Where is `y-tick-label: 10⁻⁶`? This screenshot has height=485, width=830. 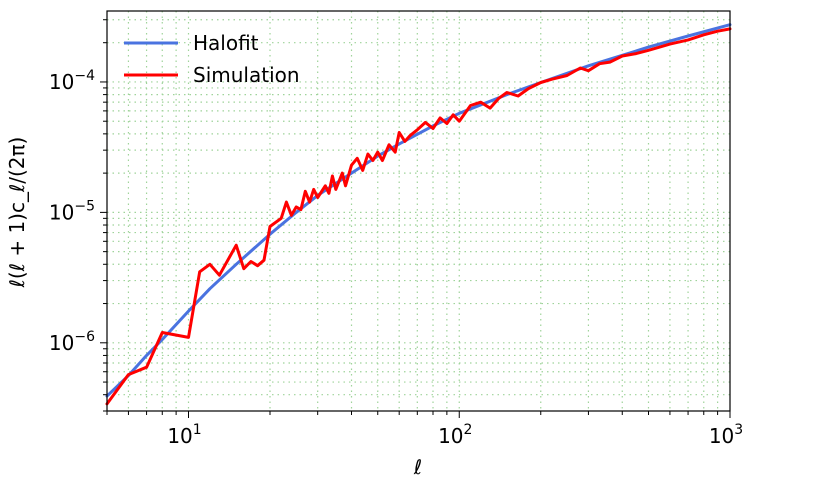 y-tick-label: 10⁻⁶ is located at coordinates (72, 342).